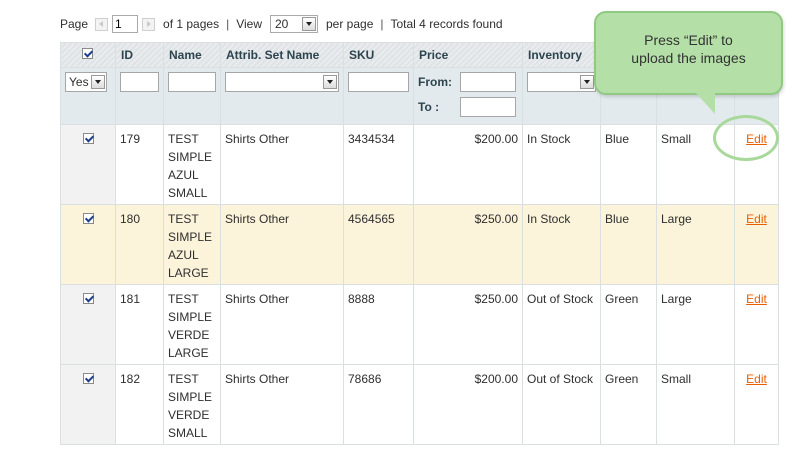  Describe the element at coordinates (139, 324) in the screenshot. I see `row-id: 181` at that location.